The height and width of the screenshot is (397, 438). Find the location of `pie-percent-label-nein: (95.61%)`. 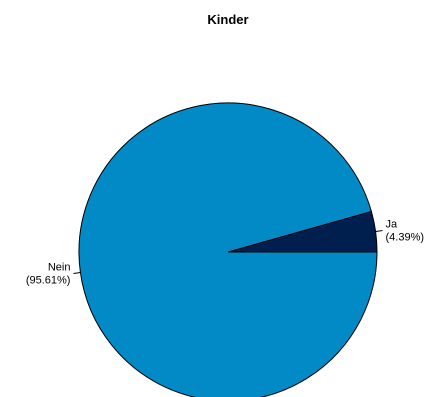

pie-percent-label-nein: (95.61%) is located at coordinates (48, 280).